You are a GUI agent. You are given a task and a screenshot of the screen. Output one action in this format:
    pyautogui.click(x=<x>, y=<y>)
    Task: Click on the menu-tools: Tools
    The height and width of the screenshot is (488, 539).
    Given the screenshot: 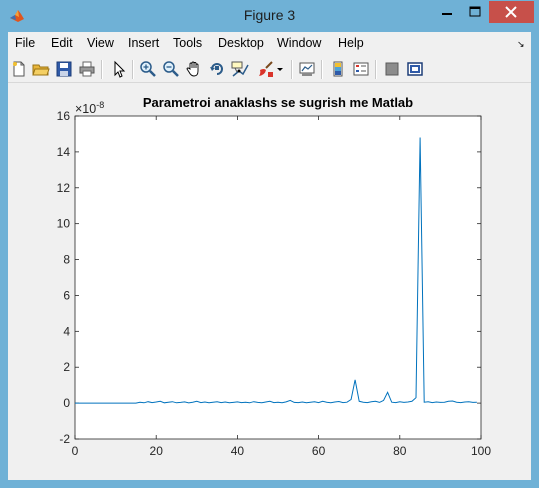 What is the action you would take?
    pyautogui.click(x=188, y=43)
    